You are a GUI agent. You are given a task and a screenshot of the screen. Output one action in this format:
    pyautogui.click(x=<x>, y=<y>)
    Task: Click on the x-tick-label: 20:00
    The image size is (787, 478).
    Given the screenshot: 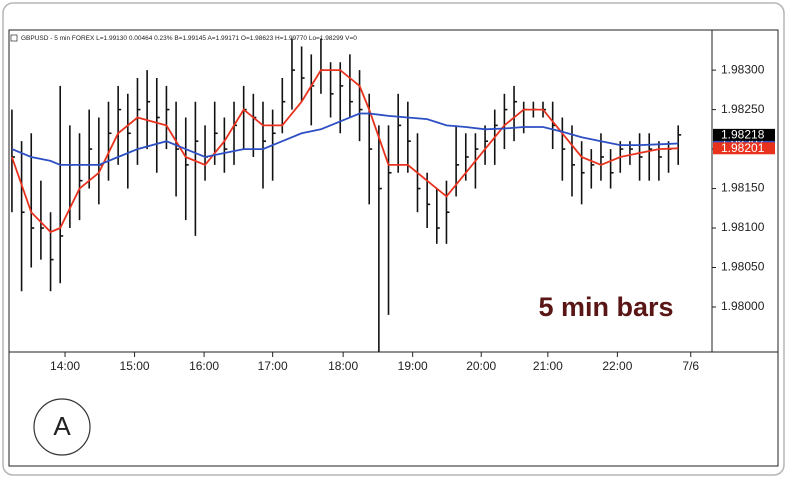 What is the action you would take?
    pyautogui.click(x=481, y=366)
    